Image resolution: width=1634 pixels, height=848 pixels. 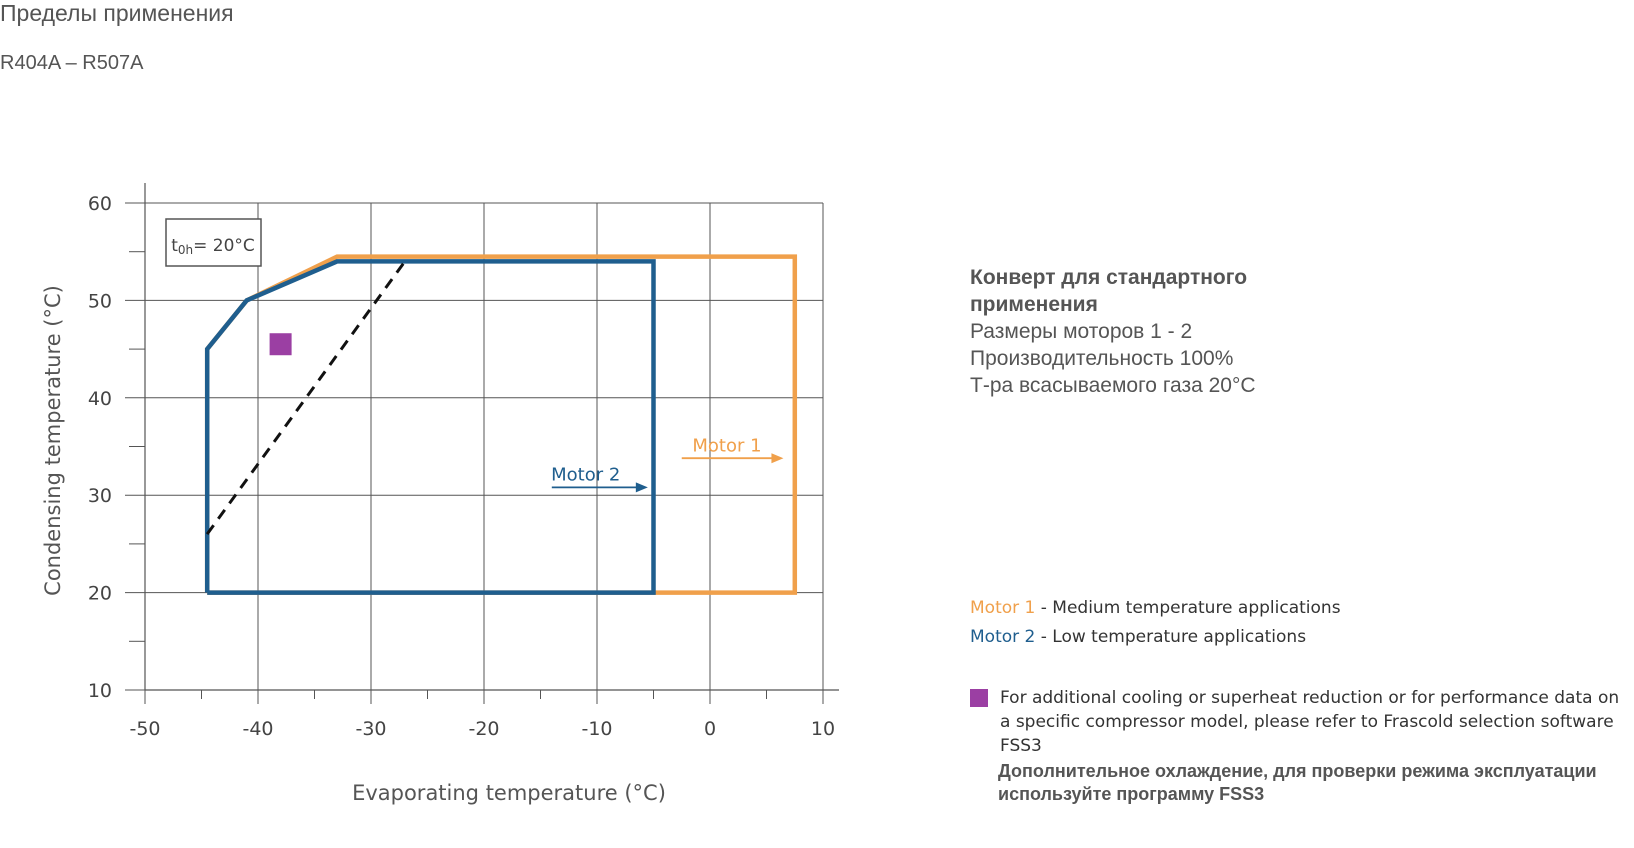 I want to click on info-motor-sizes: Размеры моторов 1 - 2, so click(x=1081, y=331).